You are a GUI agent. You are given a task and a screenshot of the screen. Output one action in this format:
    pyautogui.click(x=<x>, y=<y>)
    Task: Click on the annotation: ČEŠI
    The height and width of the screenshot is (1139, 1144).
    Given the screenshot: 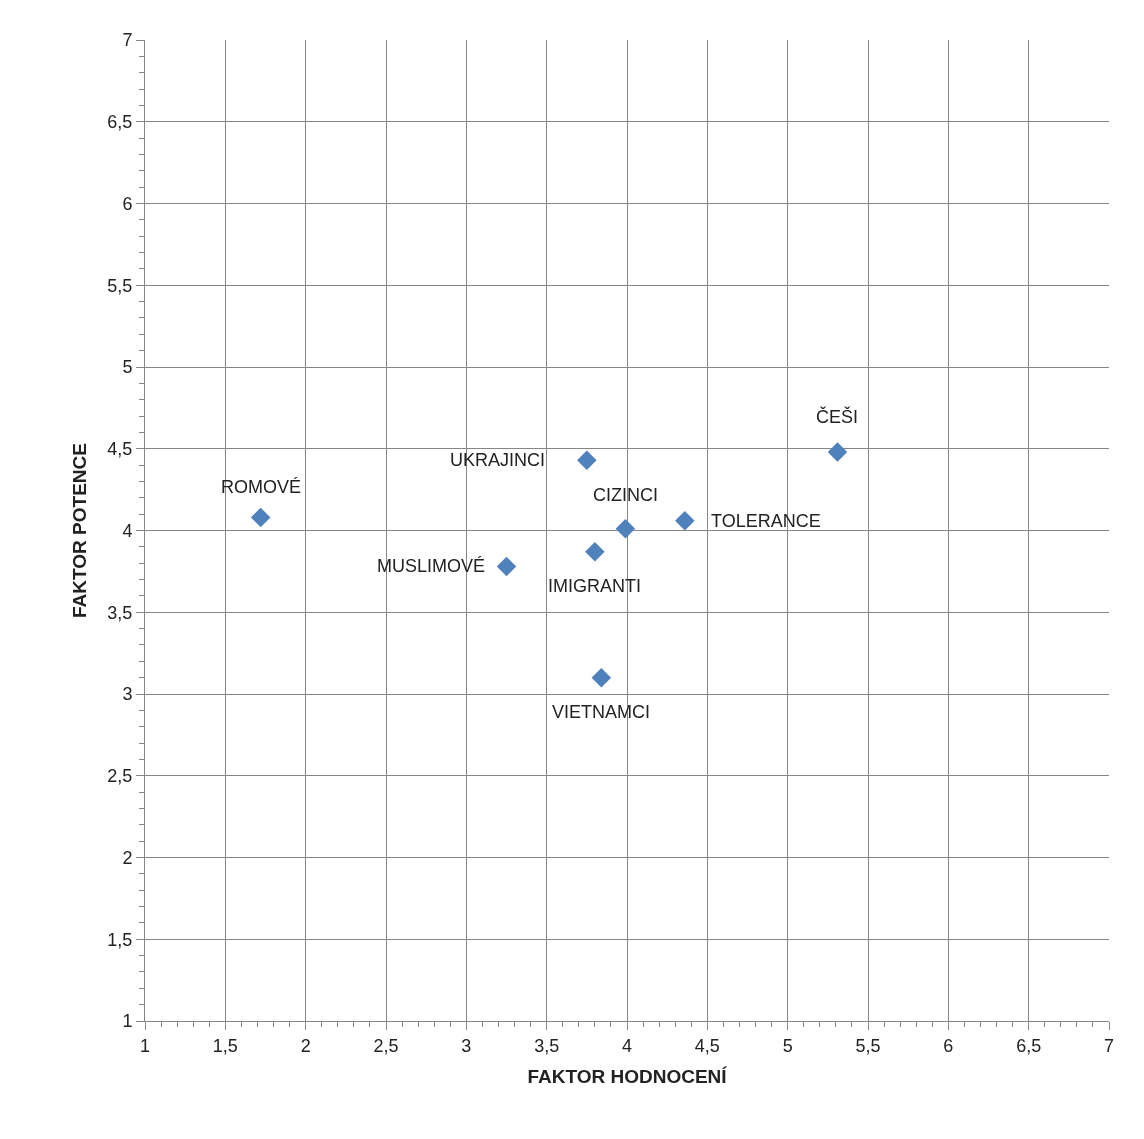 What is the action you would take?
    pyautogui.click(x=837, y=416)
    